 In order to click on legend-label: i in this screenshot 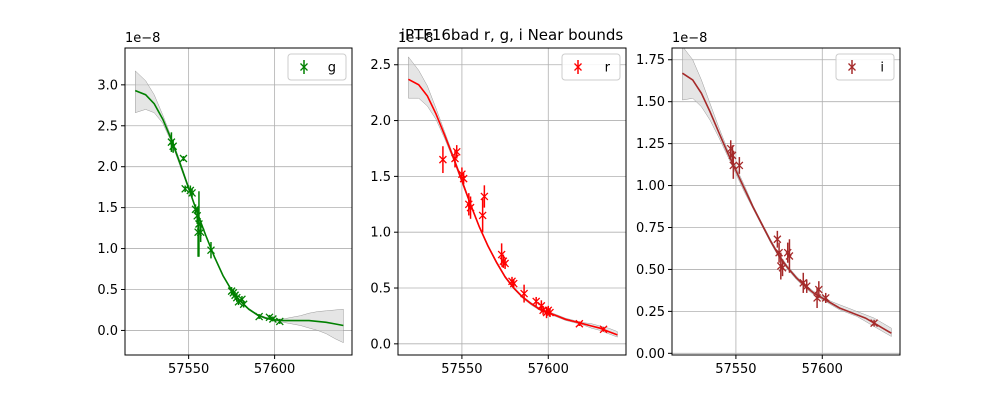, I will do `click(882, 68)`.